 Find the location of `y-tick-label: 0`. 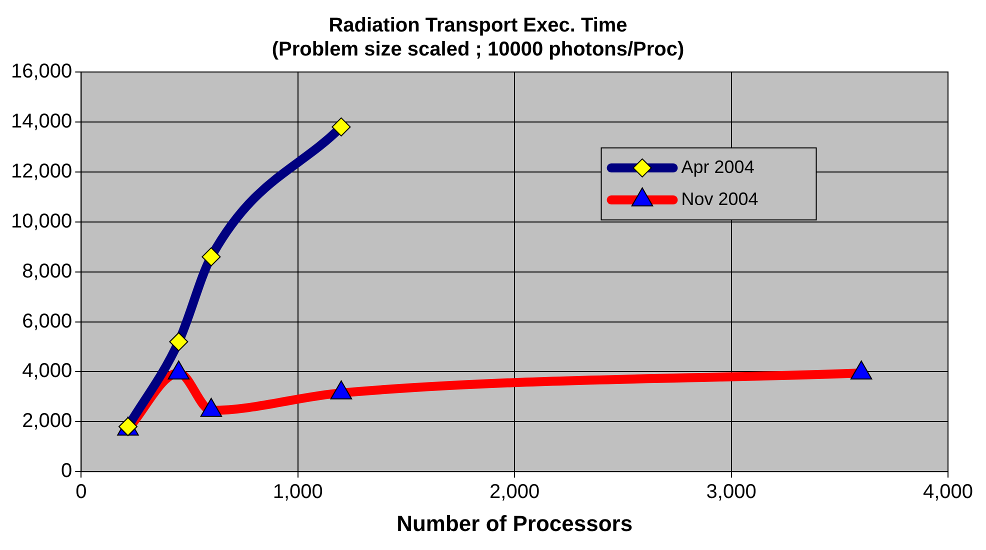

y-tick-label: 0 is located at coordinates (66, 471).